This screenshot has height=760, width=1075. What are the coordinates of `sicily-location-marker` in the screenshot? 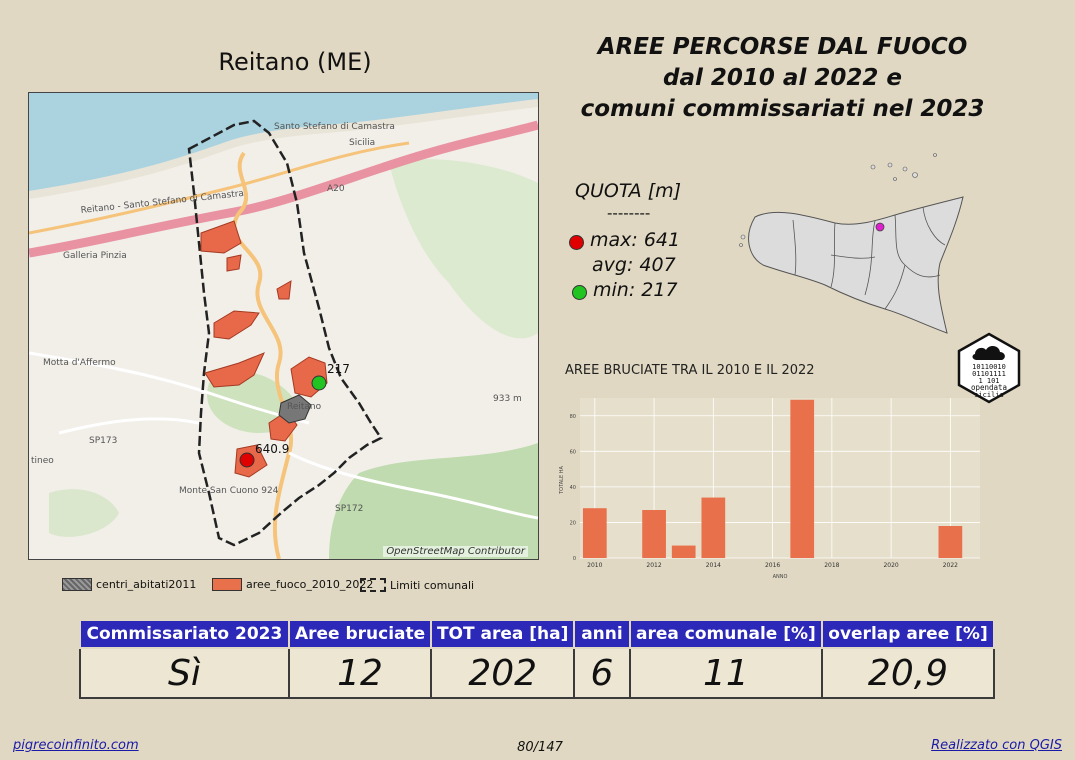 It's located at (880, 227).